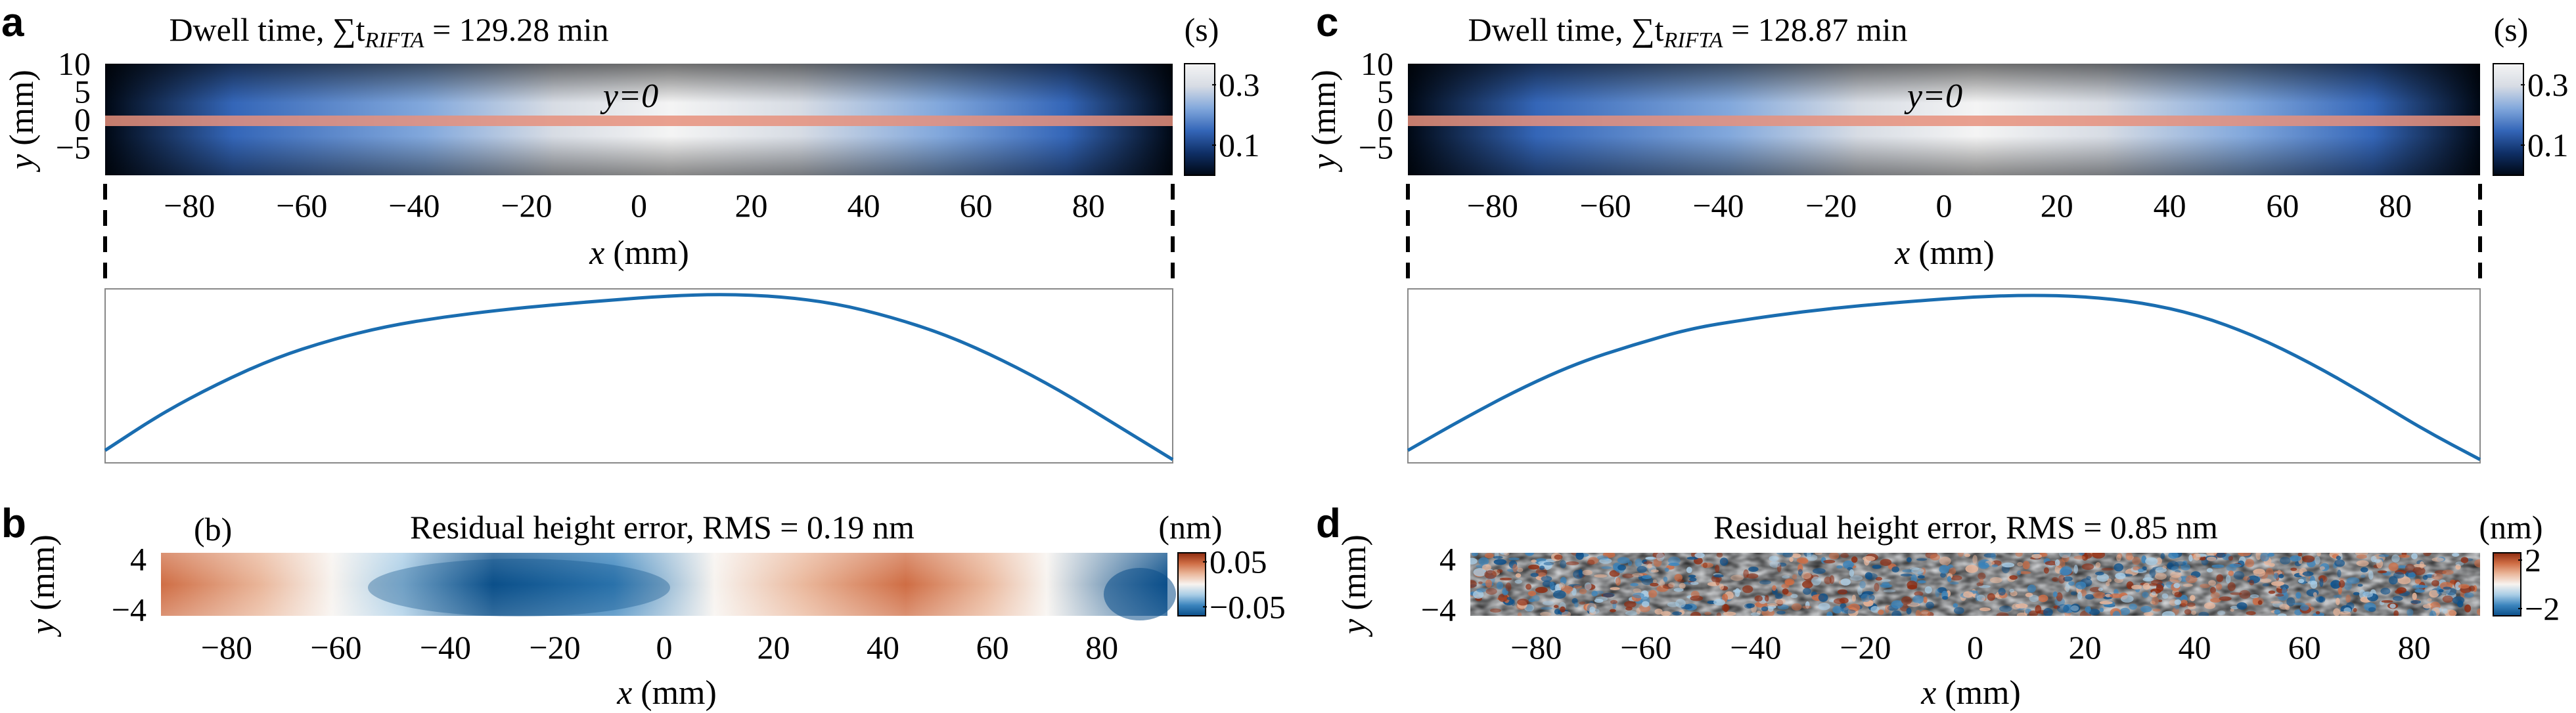  I want to click on panel-label-b: b, so click(13, 523).